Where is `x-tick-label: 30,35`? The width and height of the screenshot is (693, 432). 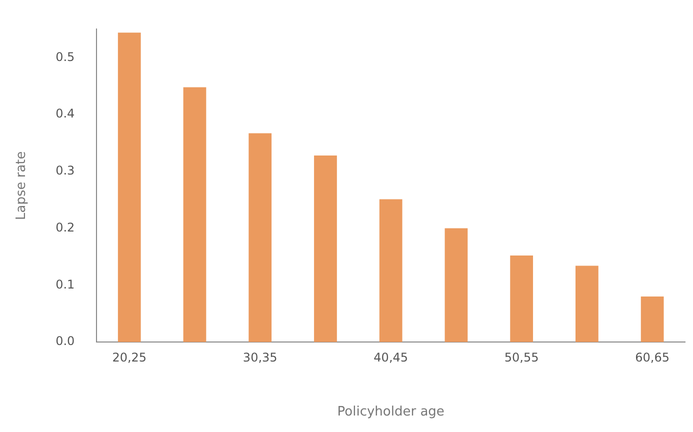
x-tick-label: 30,35 is located at coordinates (260, 357).